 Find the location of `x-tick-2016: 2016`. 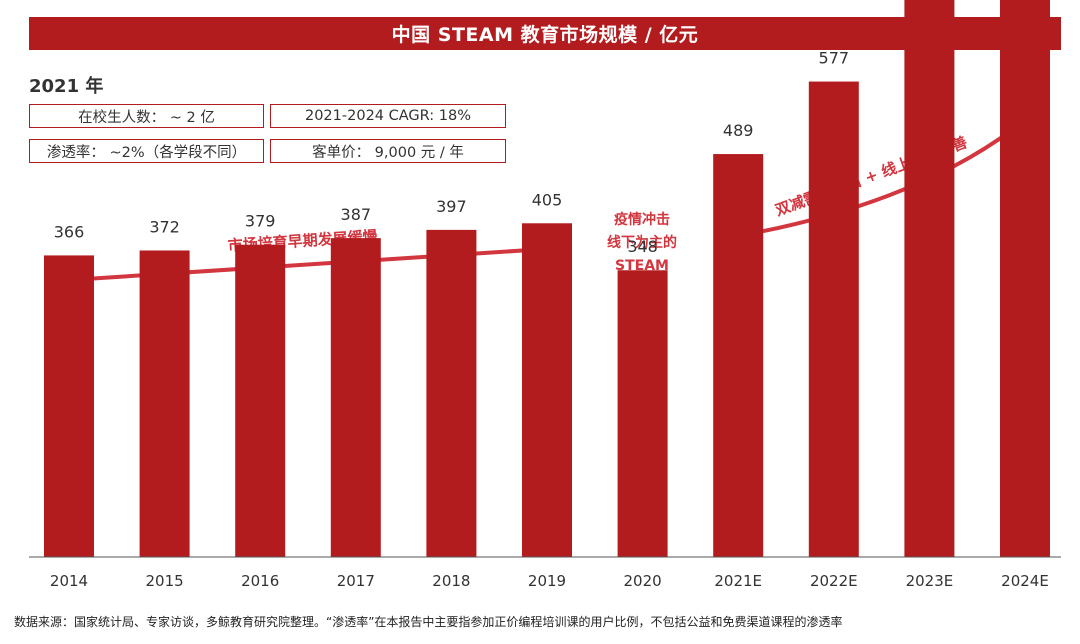

x-tick-2016: 2016 is located at coordinates (260, 581).